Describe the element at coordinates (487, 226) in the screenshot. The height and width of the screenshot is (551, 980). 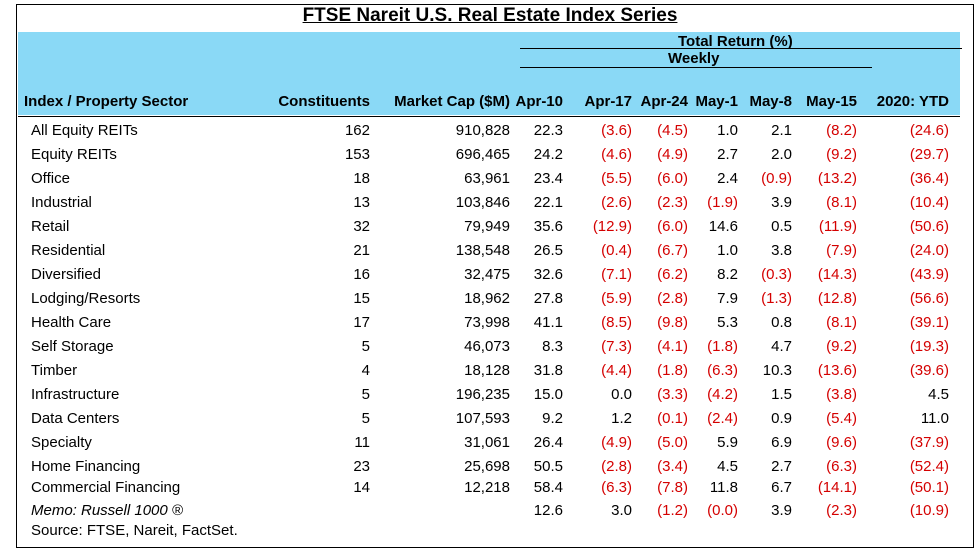
I see `market-cap-cell: 79,949` at that location.